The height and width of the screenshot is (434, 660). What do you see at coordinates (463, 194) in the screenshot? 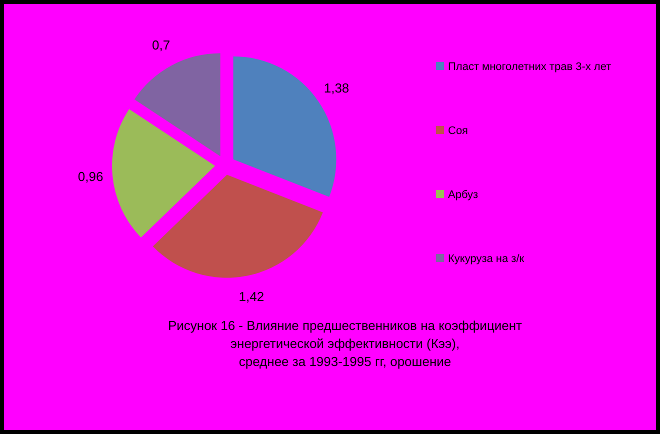
I see `legend-label: Арбуз` at bounding box center [463, 194].